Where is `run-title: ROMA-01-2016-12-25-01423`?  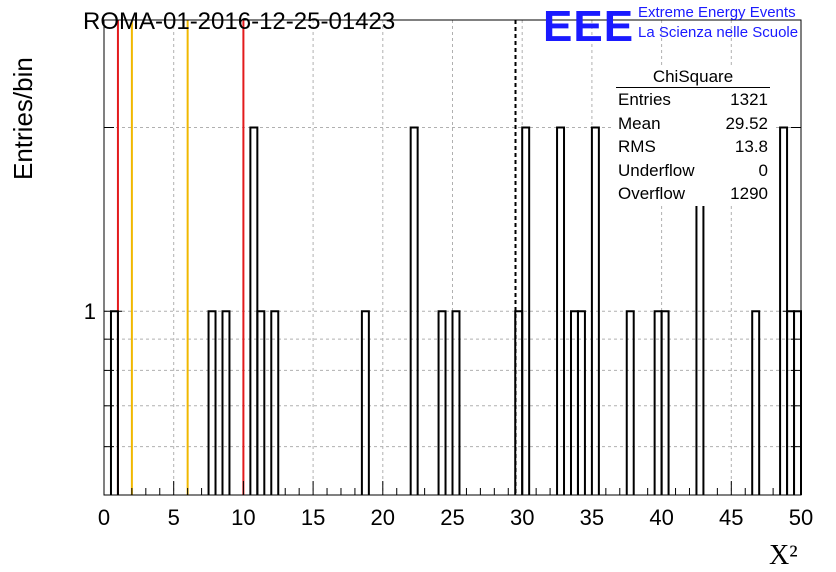
run-title: ROMA-01-2016-12-25-01423 is located at coordinates (239, 21).